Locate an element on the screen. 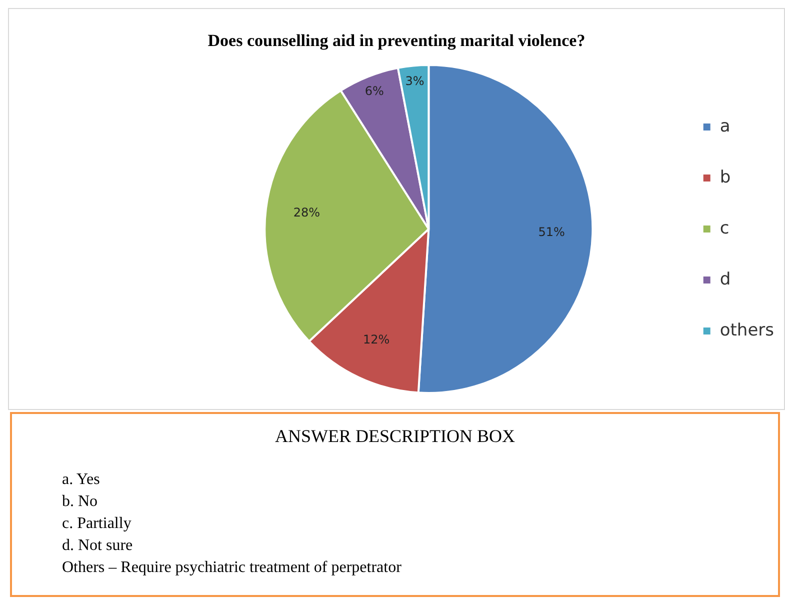  chart-title: Does counselling aid in preventing marital violence? is located at coordinates (396, 41).